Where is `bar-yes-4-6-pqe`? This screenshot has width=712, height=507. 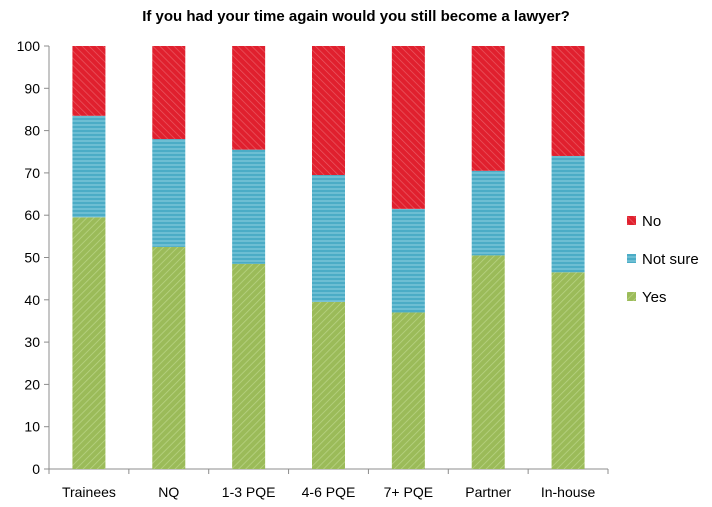
bar-yes-4-6-pqe is located at coordinates (328, 385).